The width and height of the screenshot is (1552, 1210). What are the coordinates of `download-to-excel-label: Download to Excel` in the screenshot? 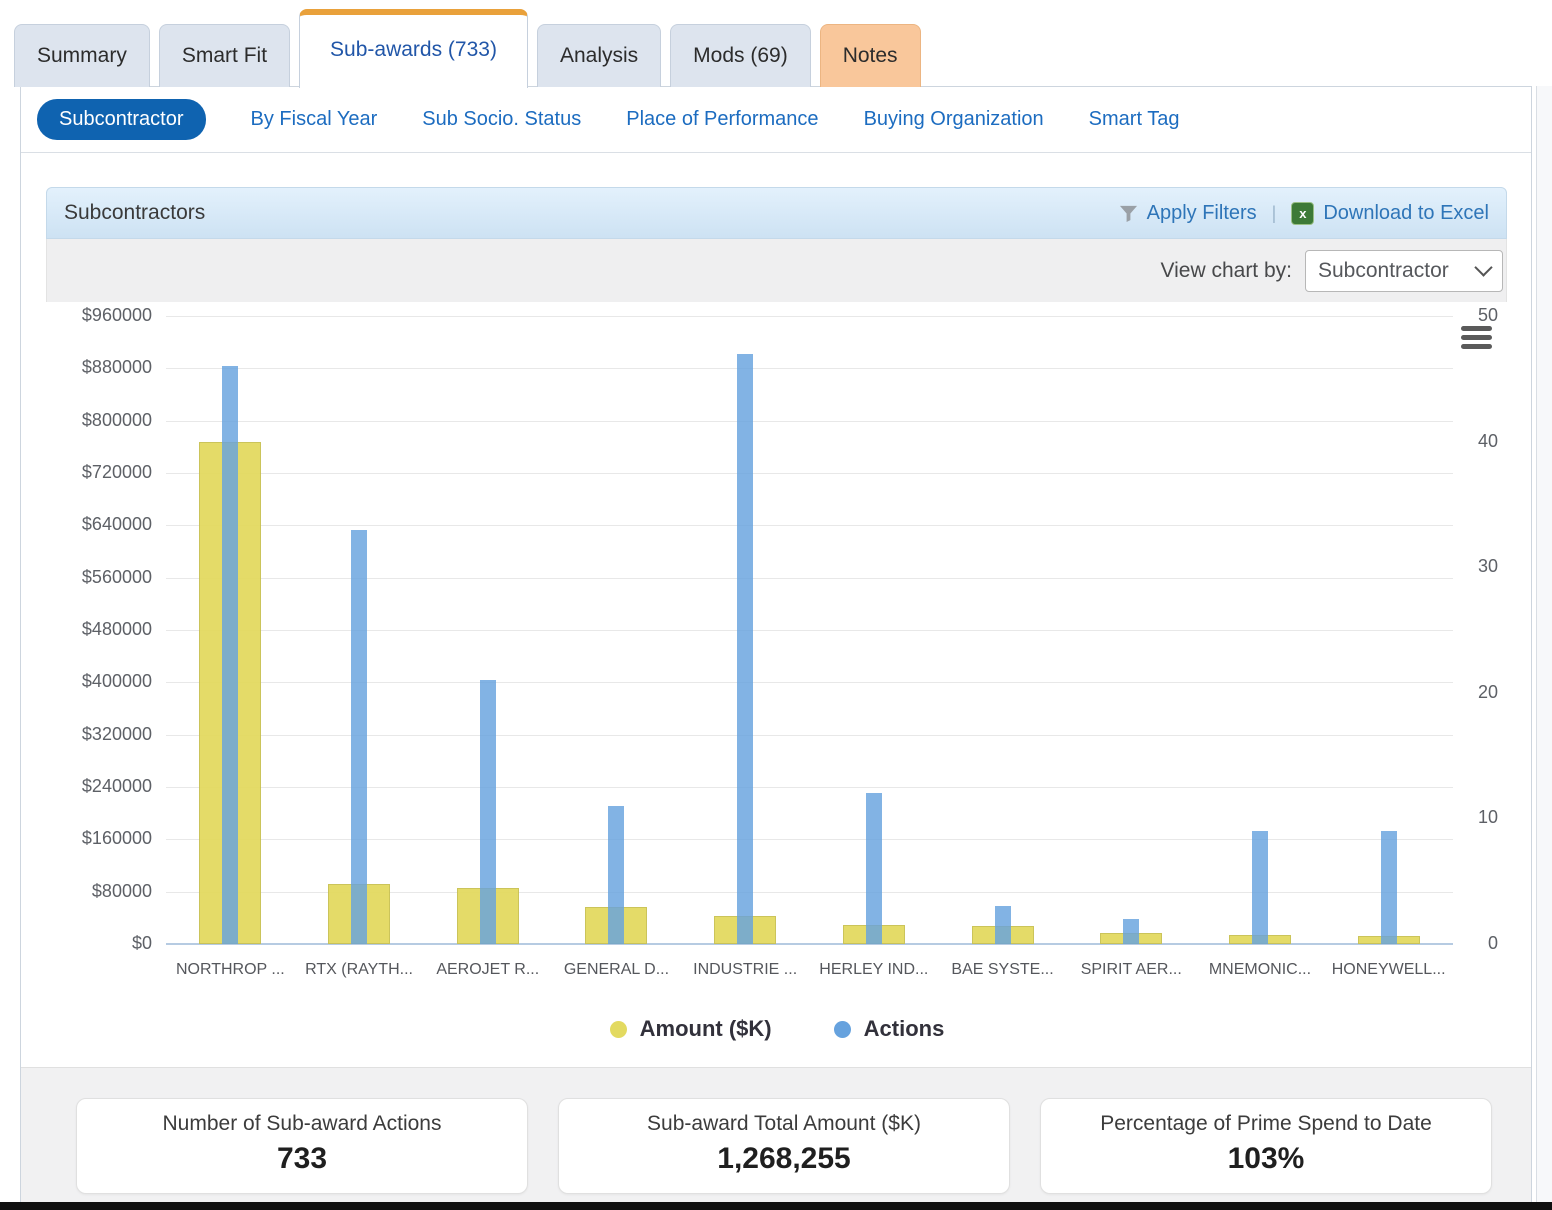 It's located at (1406, 212).